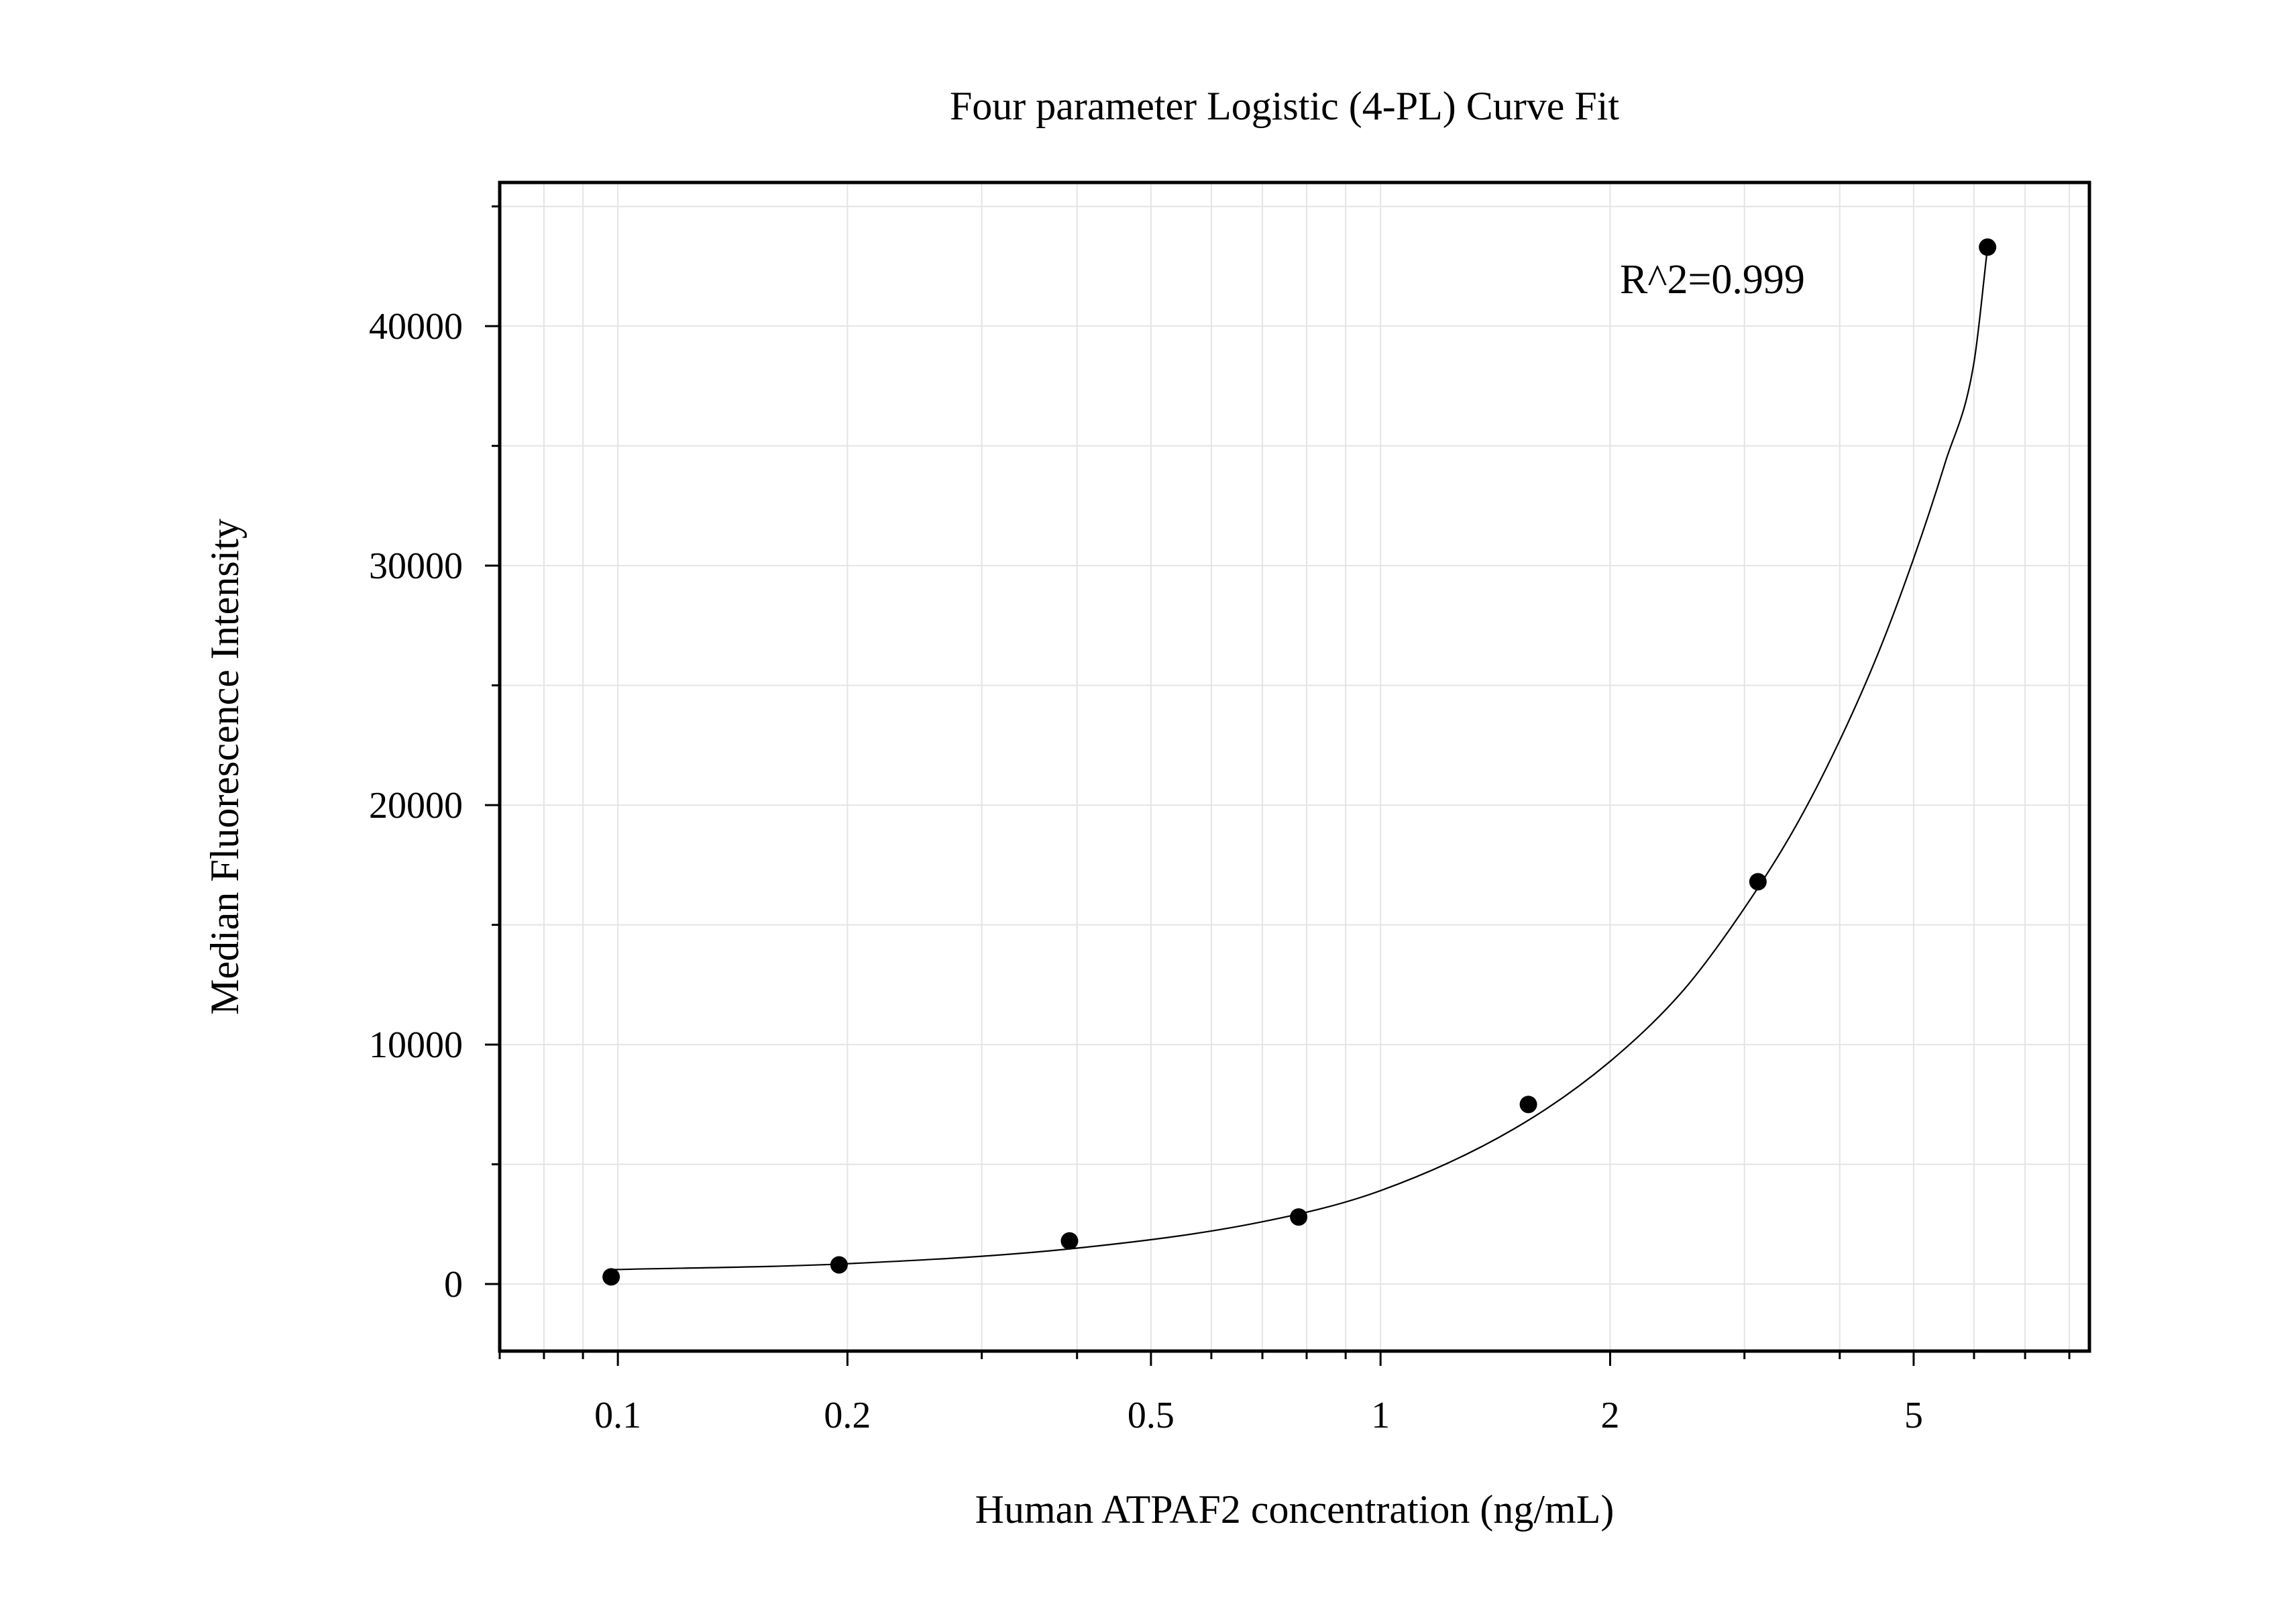 The width and height of the screenshot is (2296, 1604). I want to click on x-tick-label: 0.1, so click(617, 1415).